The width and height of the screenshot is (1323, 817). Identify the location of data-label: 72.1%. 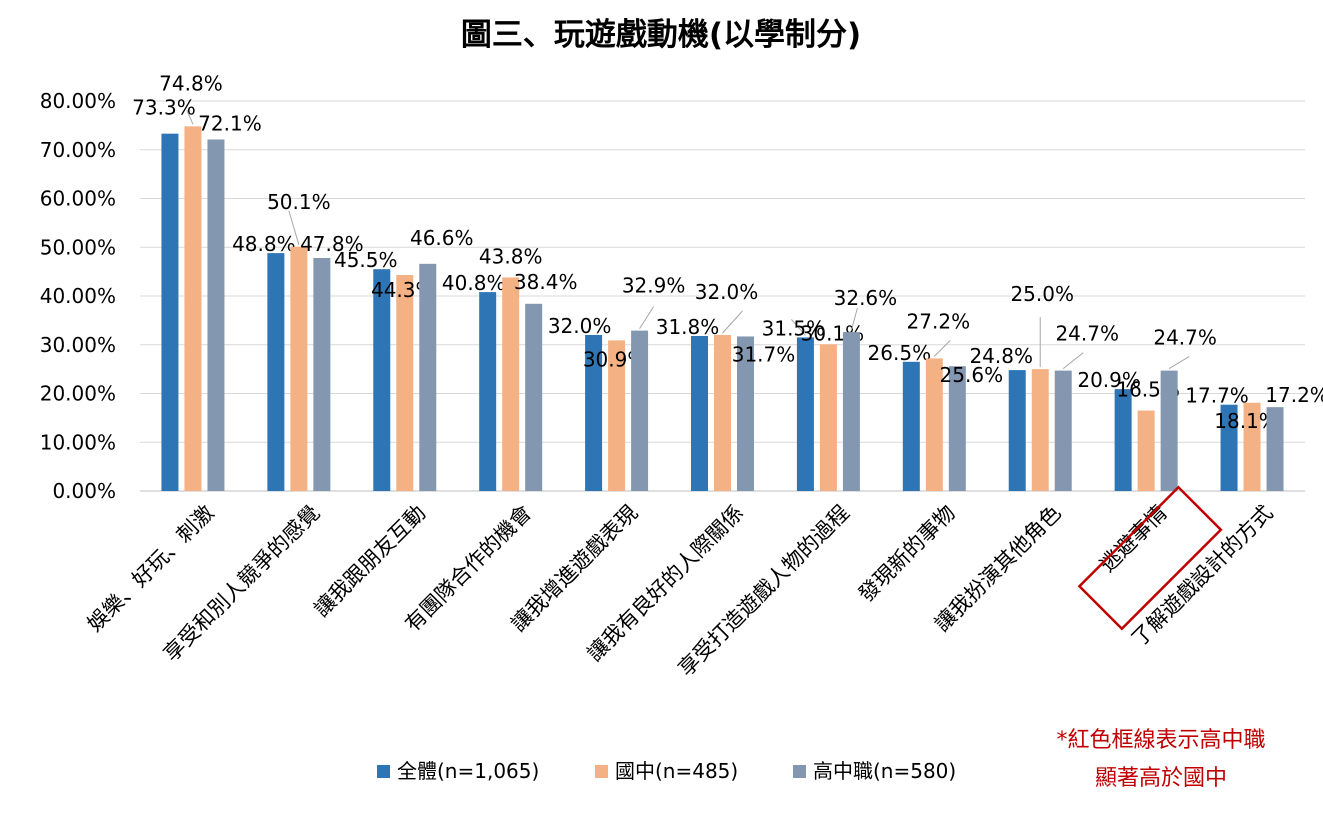
(230, 124).